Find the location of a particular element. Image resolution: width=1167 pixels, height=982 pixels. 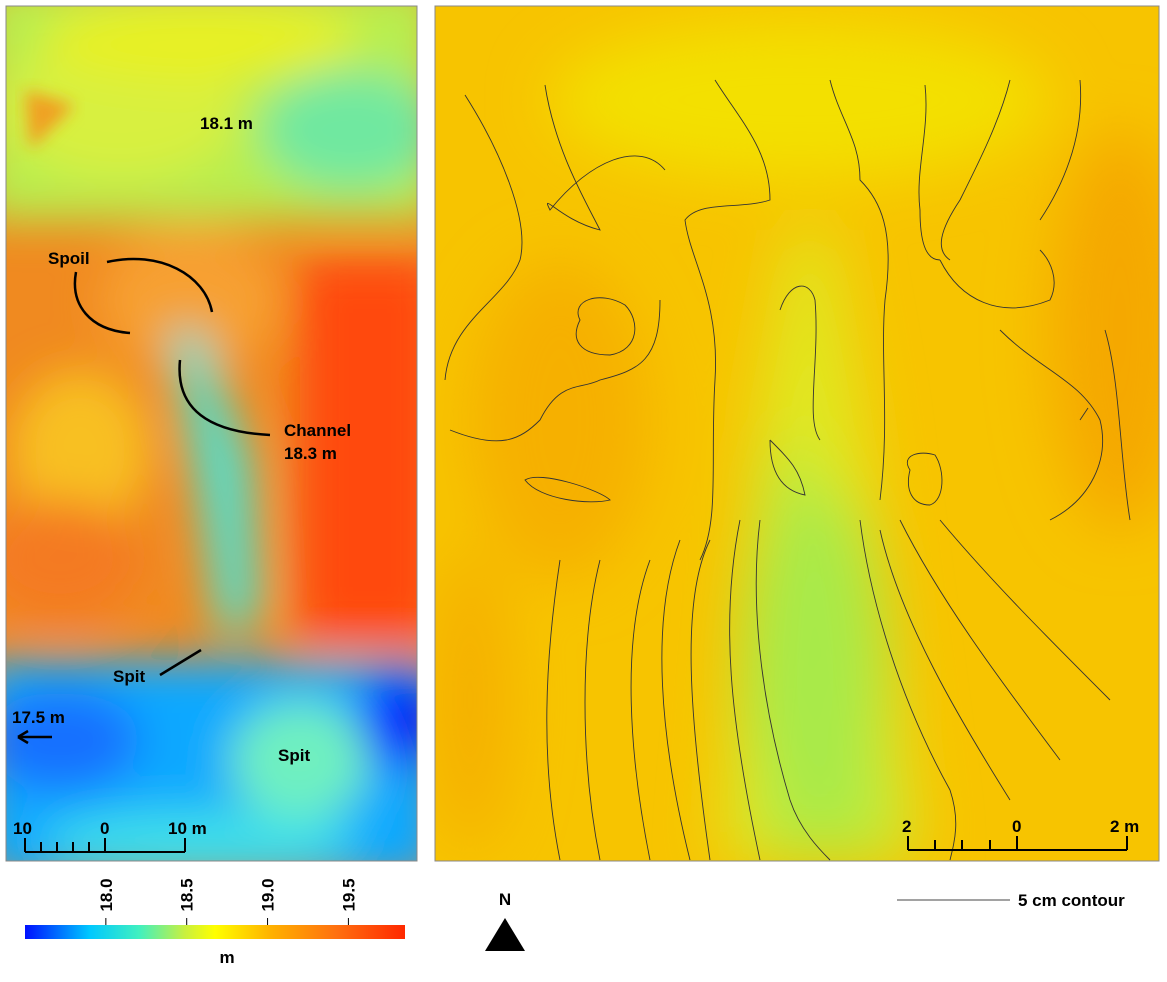

elevation-label: 18.1 m is located at coordinates (226, 123).